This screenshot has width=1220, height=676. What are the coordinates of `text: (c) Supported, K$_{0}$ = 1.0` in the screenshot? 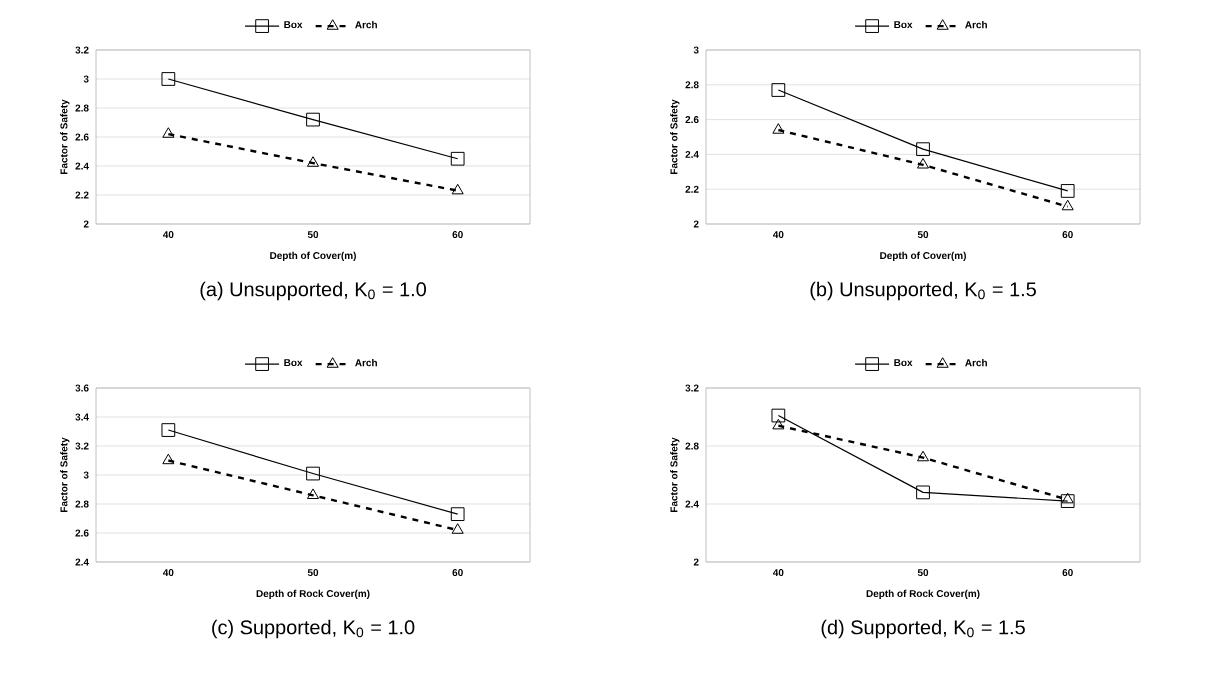 It's located at (313, 629).